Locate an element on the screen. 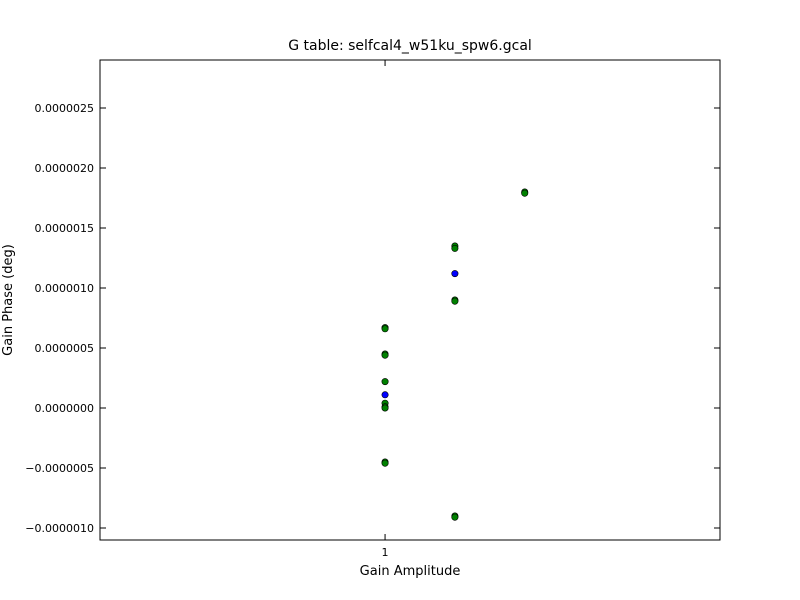  y-tick-label: −0.0000005 is located at coordinates (59, 468).